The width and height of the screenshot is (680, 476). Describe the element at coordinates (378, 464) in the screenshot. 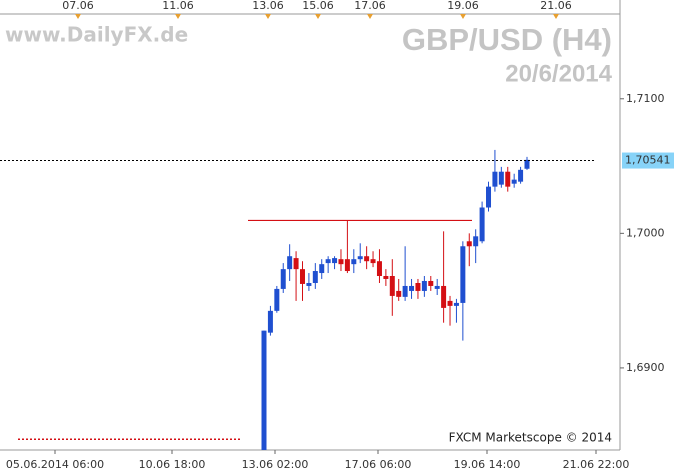

I see `x-tick-label: 17.06 06:00` at that location.